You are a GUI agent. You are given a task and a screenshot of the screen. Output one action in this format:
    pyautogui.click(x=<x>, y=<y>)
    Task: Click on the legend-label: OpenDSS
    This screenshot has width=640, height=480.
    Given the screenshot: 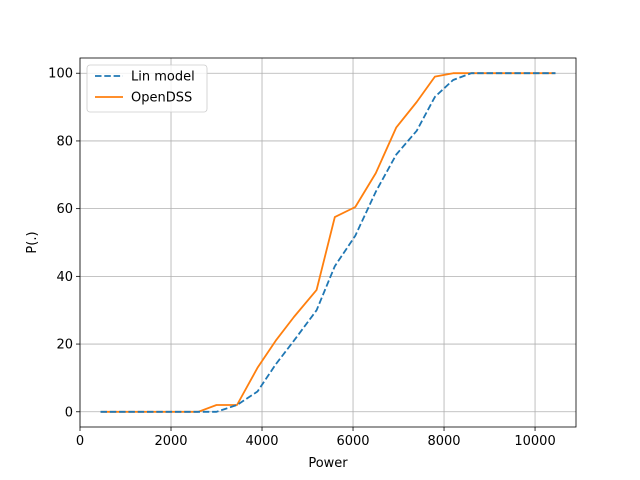 What is the action you would take?
    pyautogui.click(x=161, y=98)
    